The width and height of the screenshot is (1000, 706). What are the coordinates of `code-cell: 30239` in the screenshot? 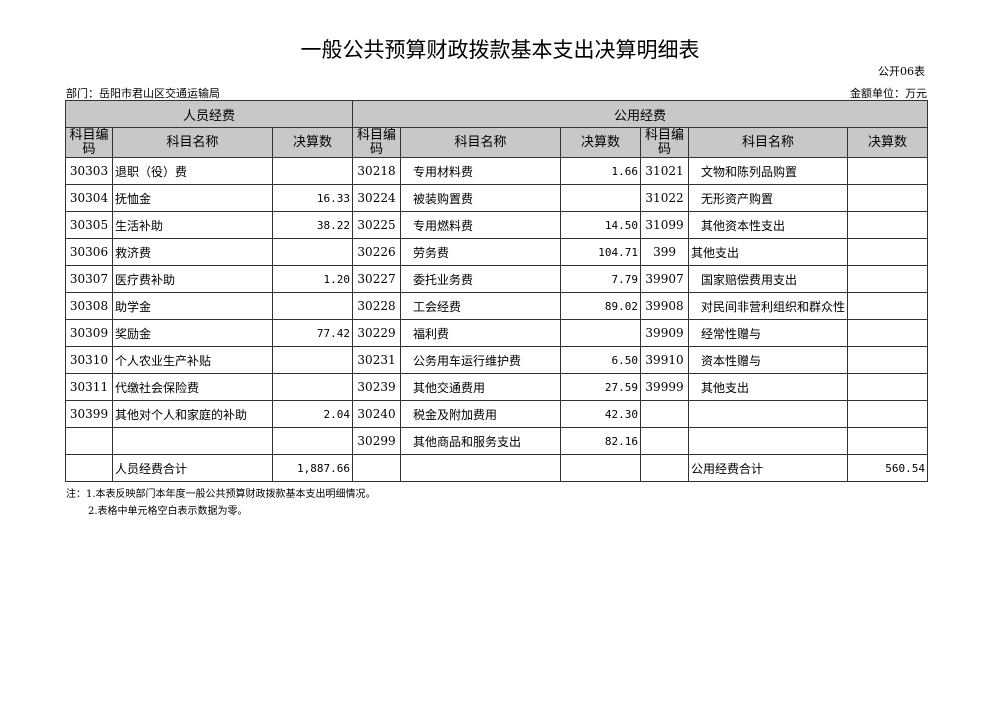 It's located at (377, 387).